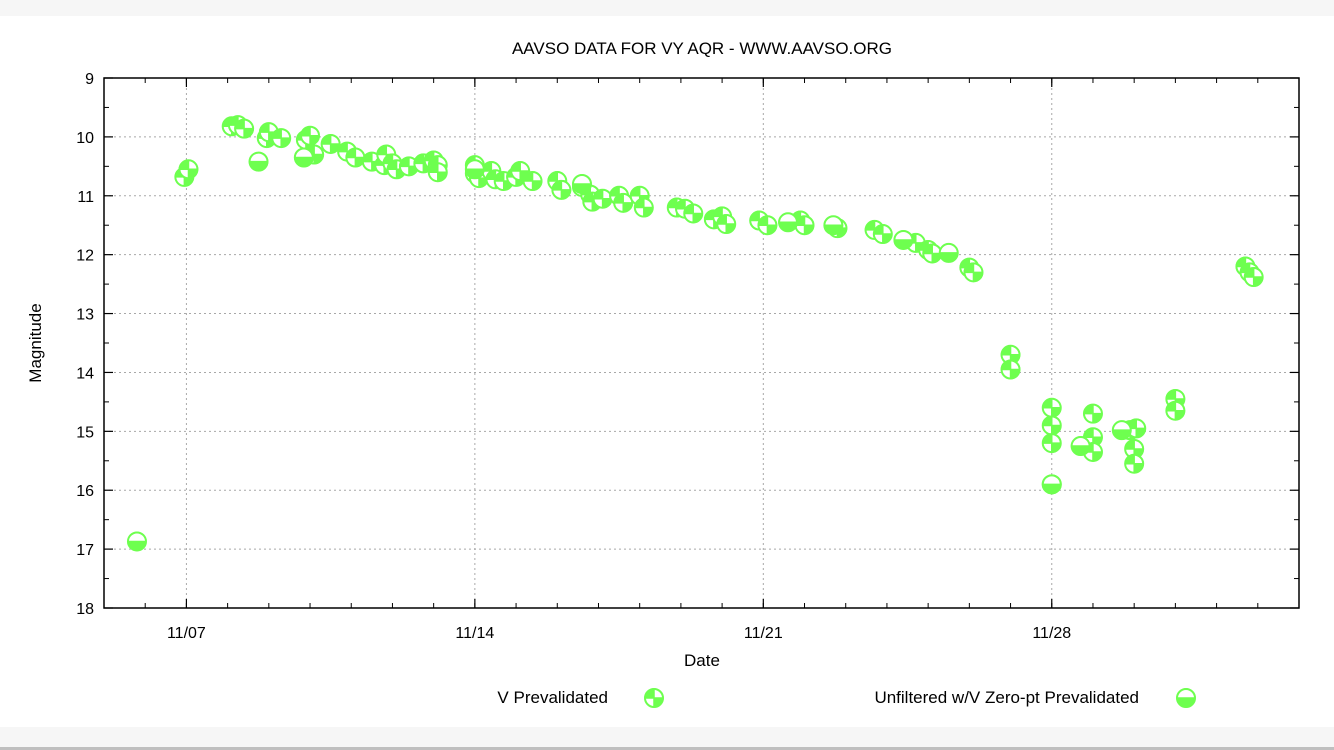 The height and width of the screenshot is (750, 1334). What do you see at coordinates (35, 342) in the screenshot?
I see `y-axis-title: Magnitude` at bounding box center [35, 342].